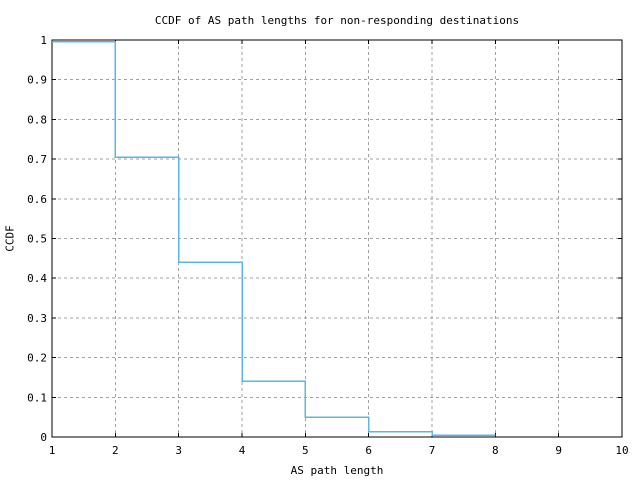 The image size is (640, 480). Describe the element at coordinates (432, 450) in the screenshot. I see `x-tick-label: 7` at that location.